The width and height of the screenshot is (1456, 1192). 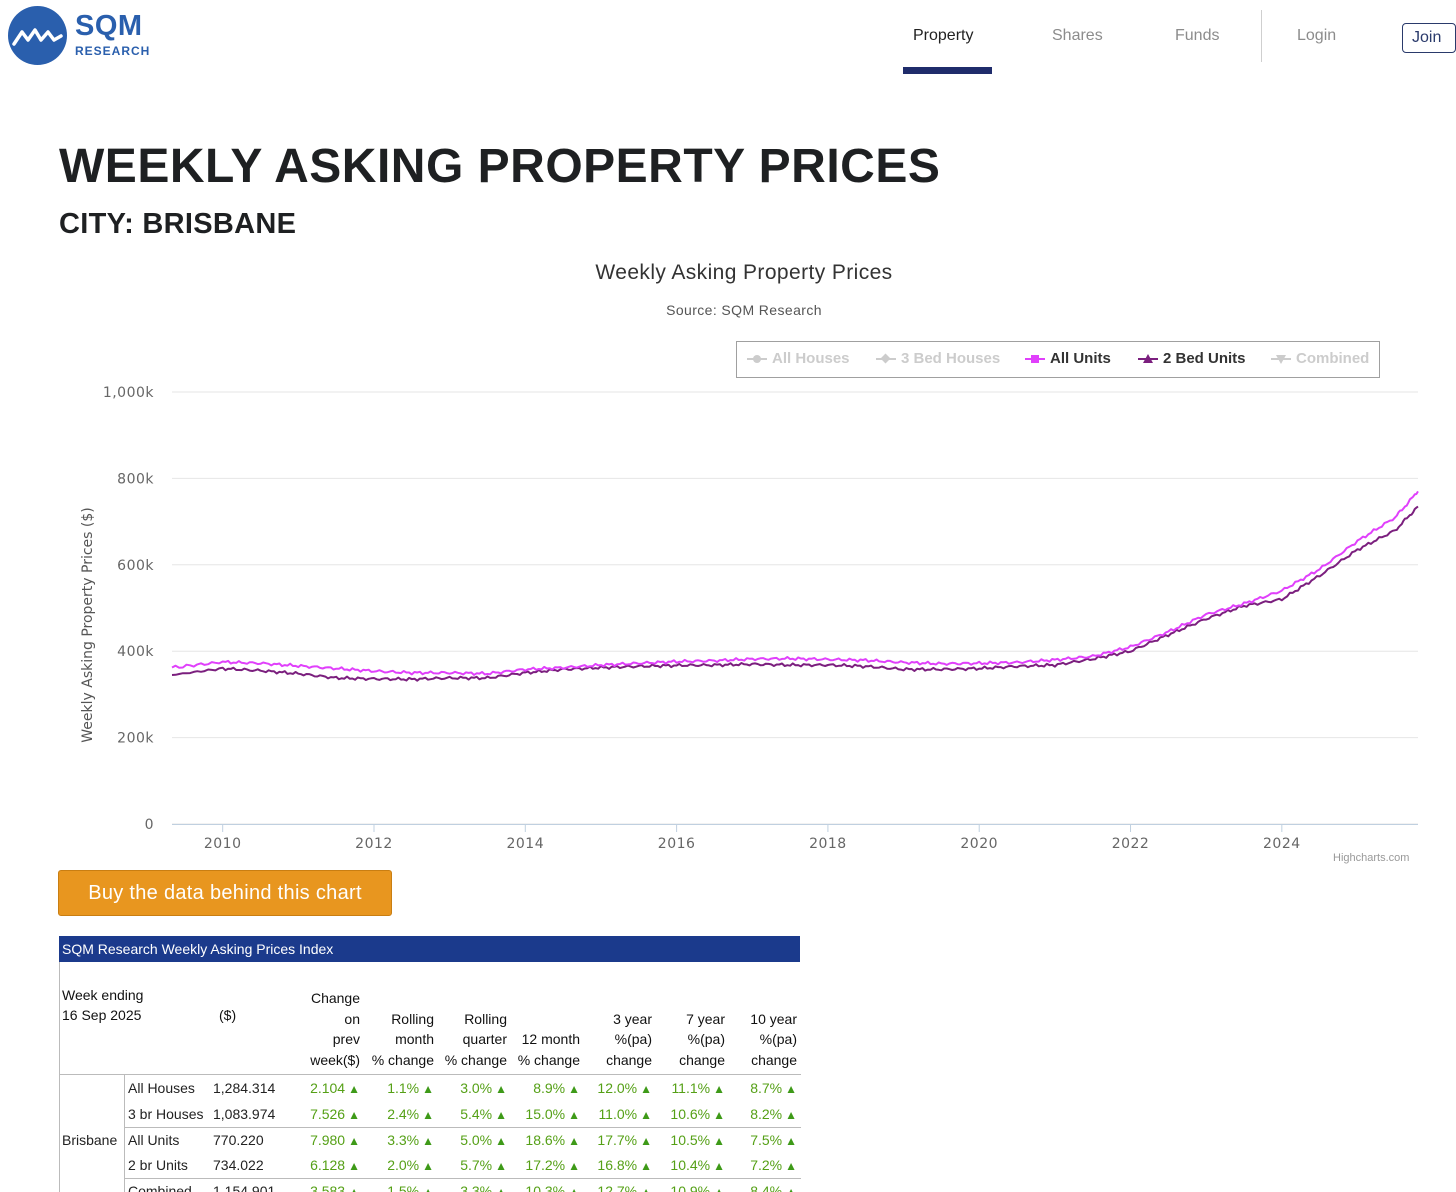 What do you see at coordinates (550, 1039) in the screenshot?
I see `column-header-line: 12 month` at bounding box center [550, 1039].